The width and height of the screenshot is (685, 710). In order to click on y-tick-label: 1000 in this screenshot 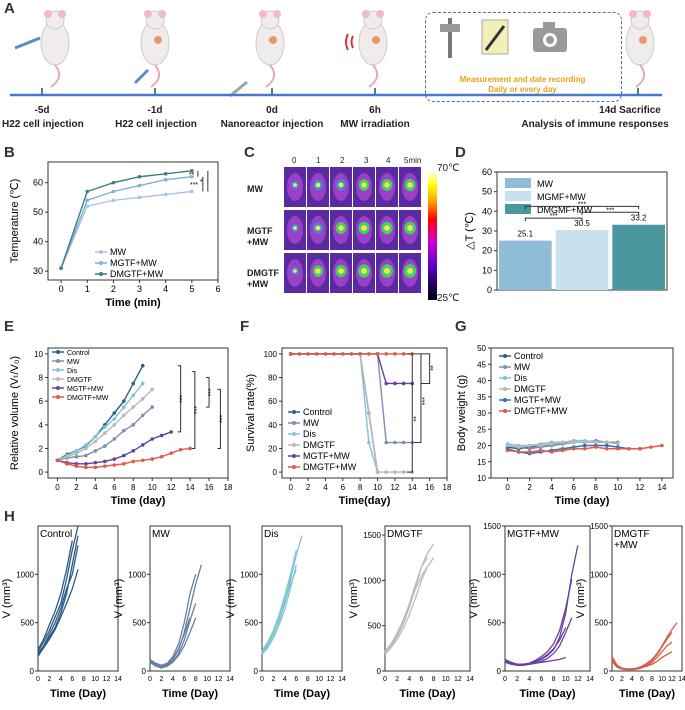, I will do `click(137, 574)`.